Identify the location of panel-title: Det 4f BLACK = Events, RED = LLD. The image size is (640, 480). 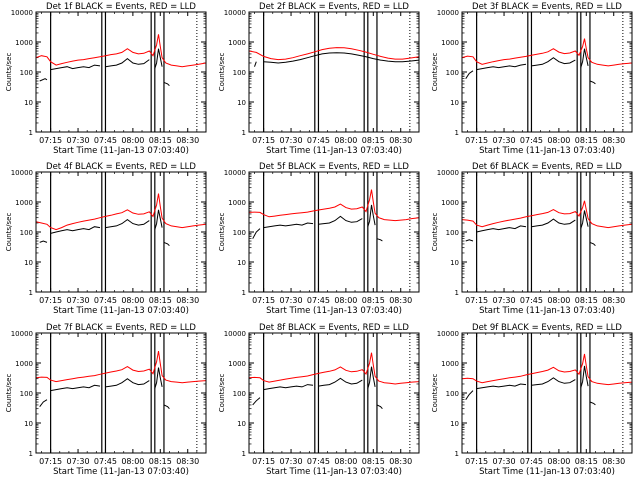
(121, 167).